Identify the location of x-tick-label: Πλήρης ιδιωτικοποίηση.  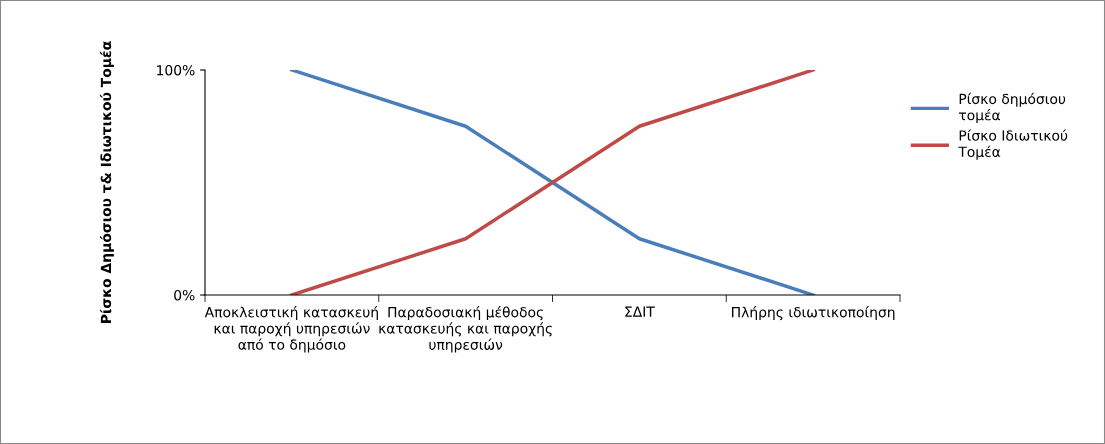
(813, 313).